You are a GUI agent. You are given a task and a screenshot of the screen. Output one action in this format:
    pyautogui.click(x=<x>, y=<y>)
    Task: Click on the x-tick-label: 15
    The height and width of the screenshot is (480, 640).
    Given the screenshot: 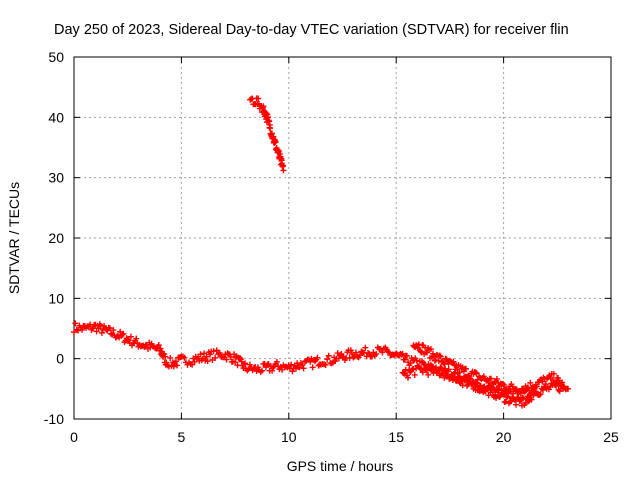 What is the action you would take?
    pyautogui.click(x=396, y=437)
    